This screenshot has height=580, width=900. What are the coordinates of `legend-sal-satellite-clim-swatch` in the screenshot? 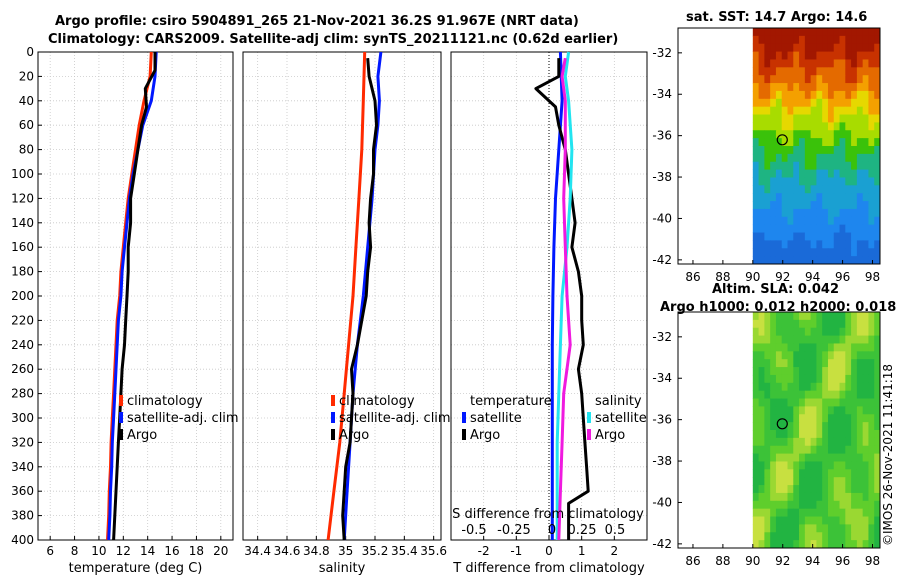 It's located at (333, 417).